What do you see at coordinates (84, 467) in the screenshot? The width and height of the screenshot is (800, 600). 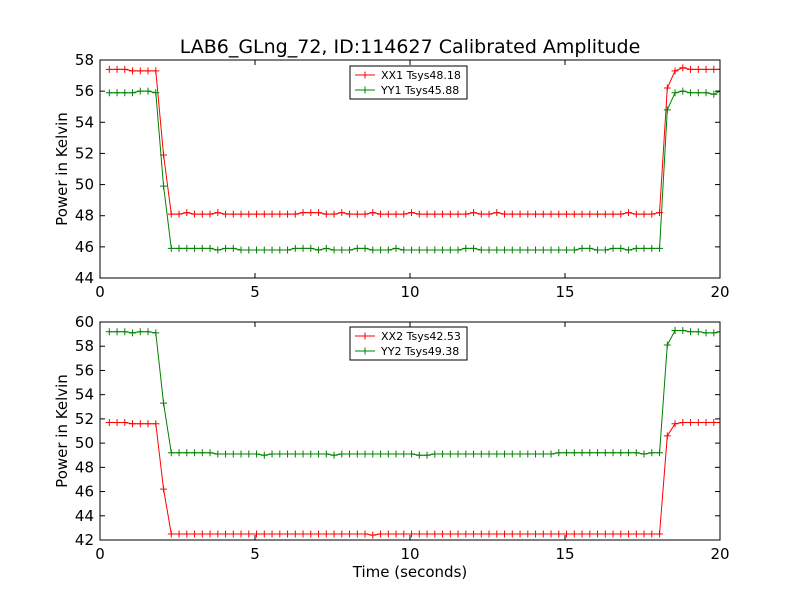 I see `y-tick-label: 48` at bounding box center [84, 467].